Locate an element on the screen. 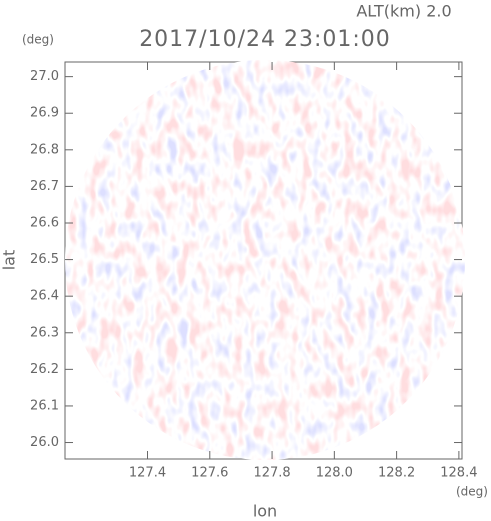 The width and height of the screenshot is (491, 521). x-tick-label: 128.4 is located at coordinates (458, 473).